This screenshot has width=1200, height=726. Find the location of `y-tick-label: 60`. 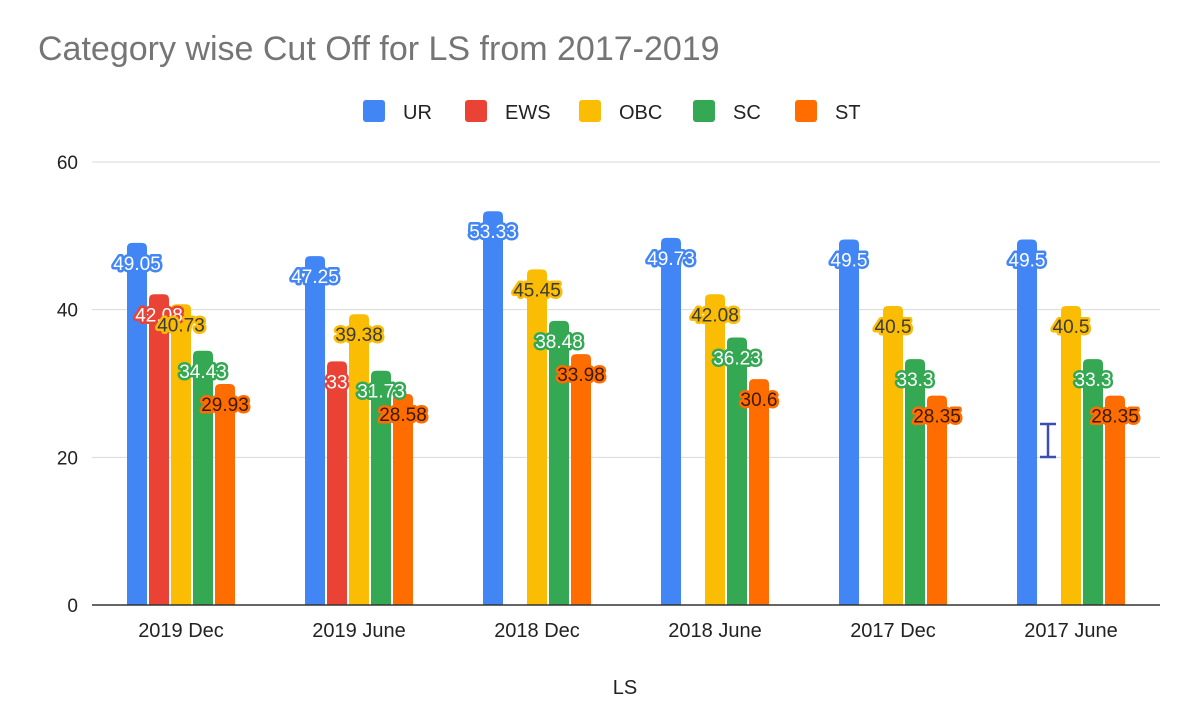

y-tick-label: 60 is located at coordinates (67, 163).